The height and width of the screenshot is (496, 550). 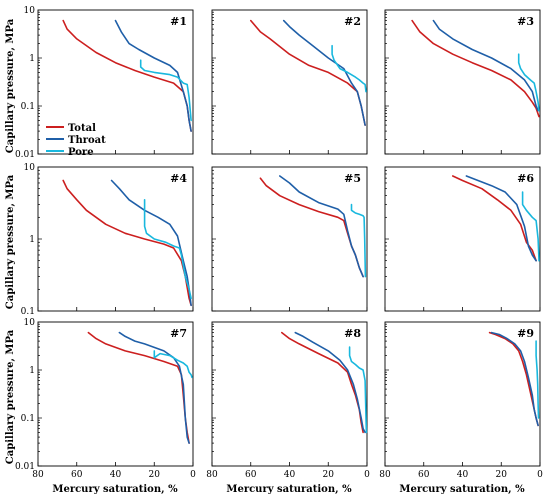 I want to click on y-axis-label-row3: Capillary pressure, MPa, so click(x=10, y=396).